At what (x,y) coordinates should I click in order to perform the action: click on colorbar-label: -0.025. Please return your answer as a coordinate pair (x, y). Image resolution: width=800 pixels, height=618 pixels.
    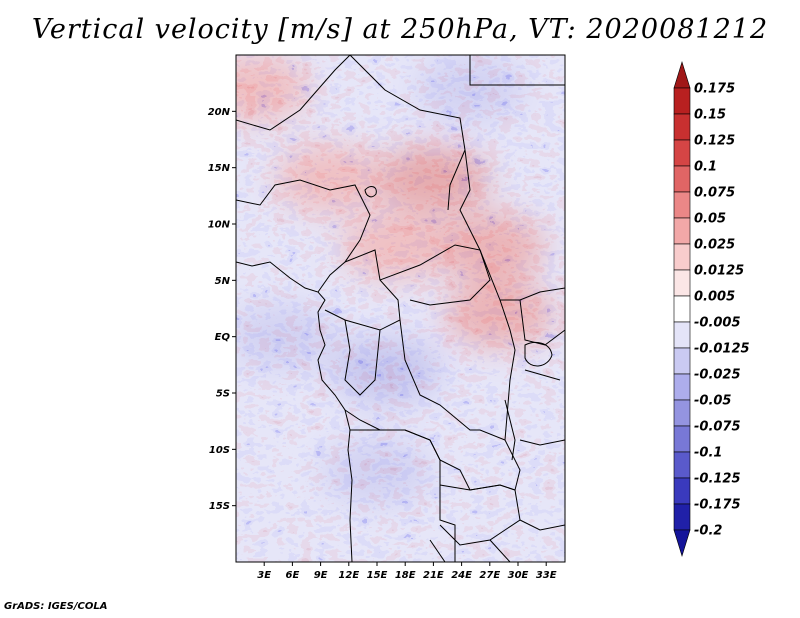
    Looking at the image, I should click on (717, 375).